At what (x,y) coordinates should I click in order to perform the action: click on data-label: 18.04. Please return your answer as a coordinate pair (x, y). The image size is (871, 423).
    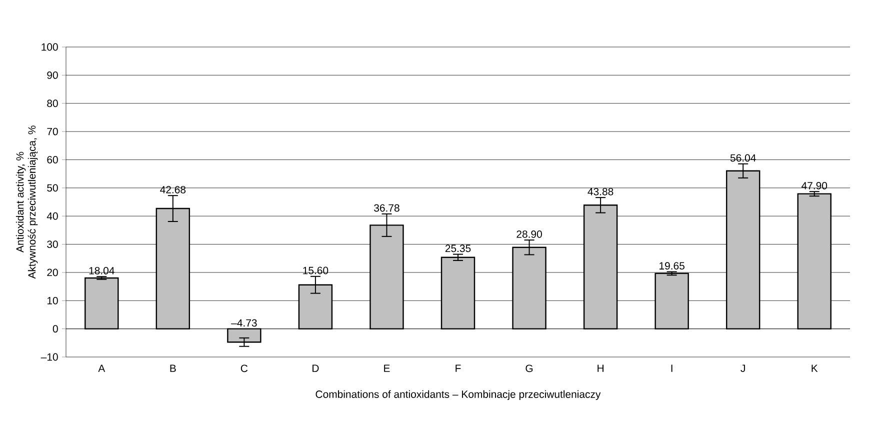
    Looking at the image, I should click on (101, 270).